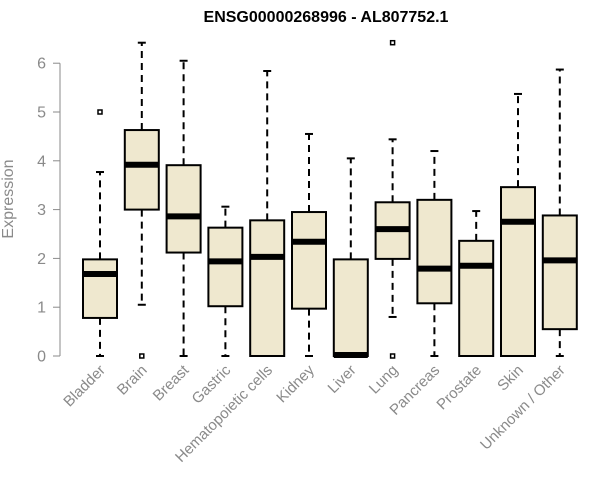 Image resolution: width=600 pixels, height=500 pixels. What do you see at coordinates (100, 233) in the screenshot?
I see `box-bladder` at bounding box center [100, 233].